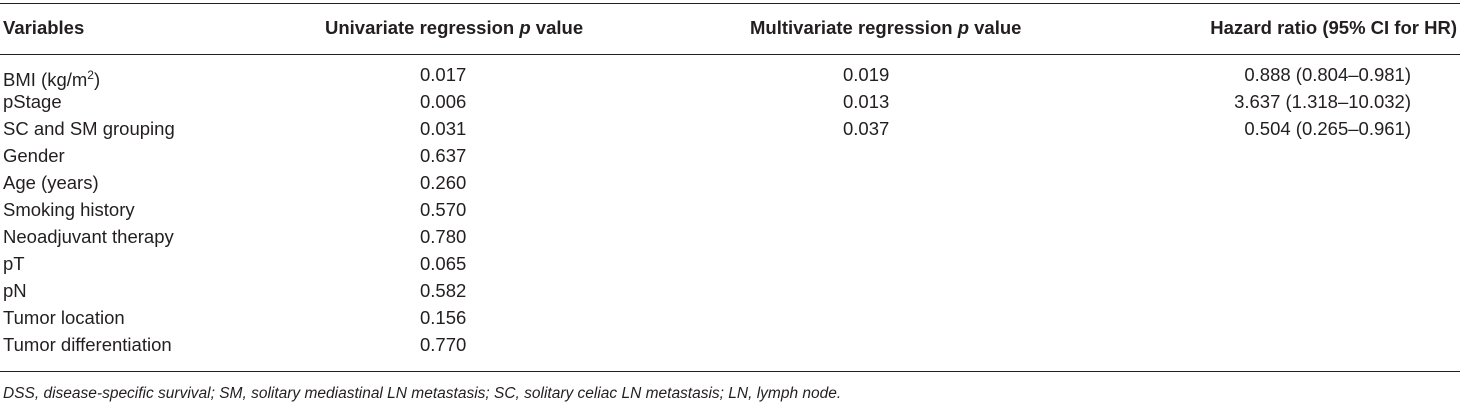 This screenshot has height=405, width=1460. I want to click on table-row: pStage 0.006 0.013 3.637 (1.318–10.032), so click(730, 103).